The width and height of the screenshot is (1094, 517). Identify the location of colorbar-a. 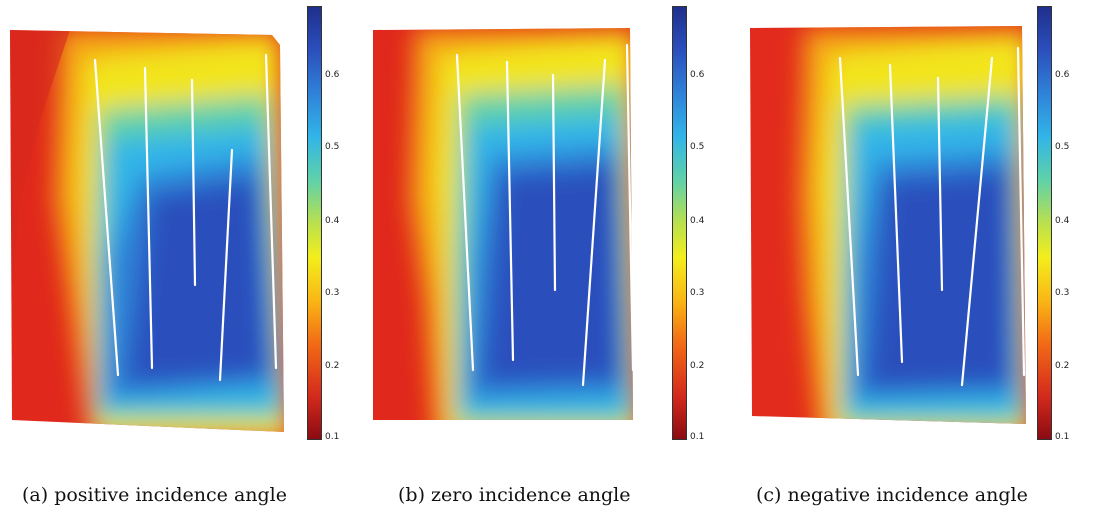
(314, 223).